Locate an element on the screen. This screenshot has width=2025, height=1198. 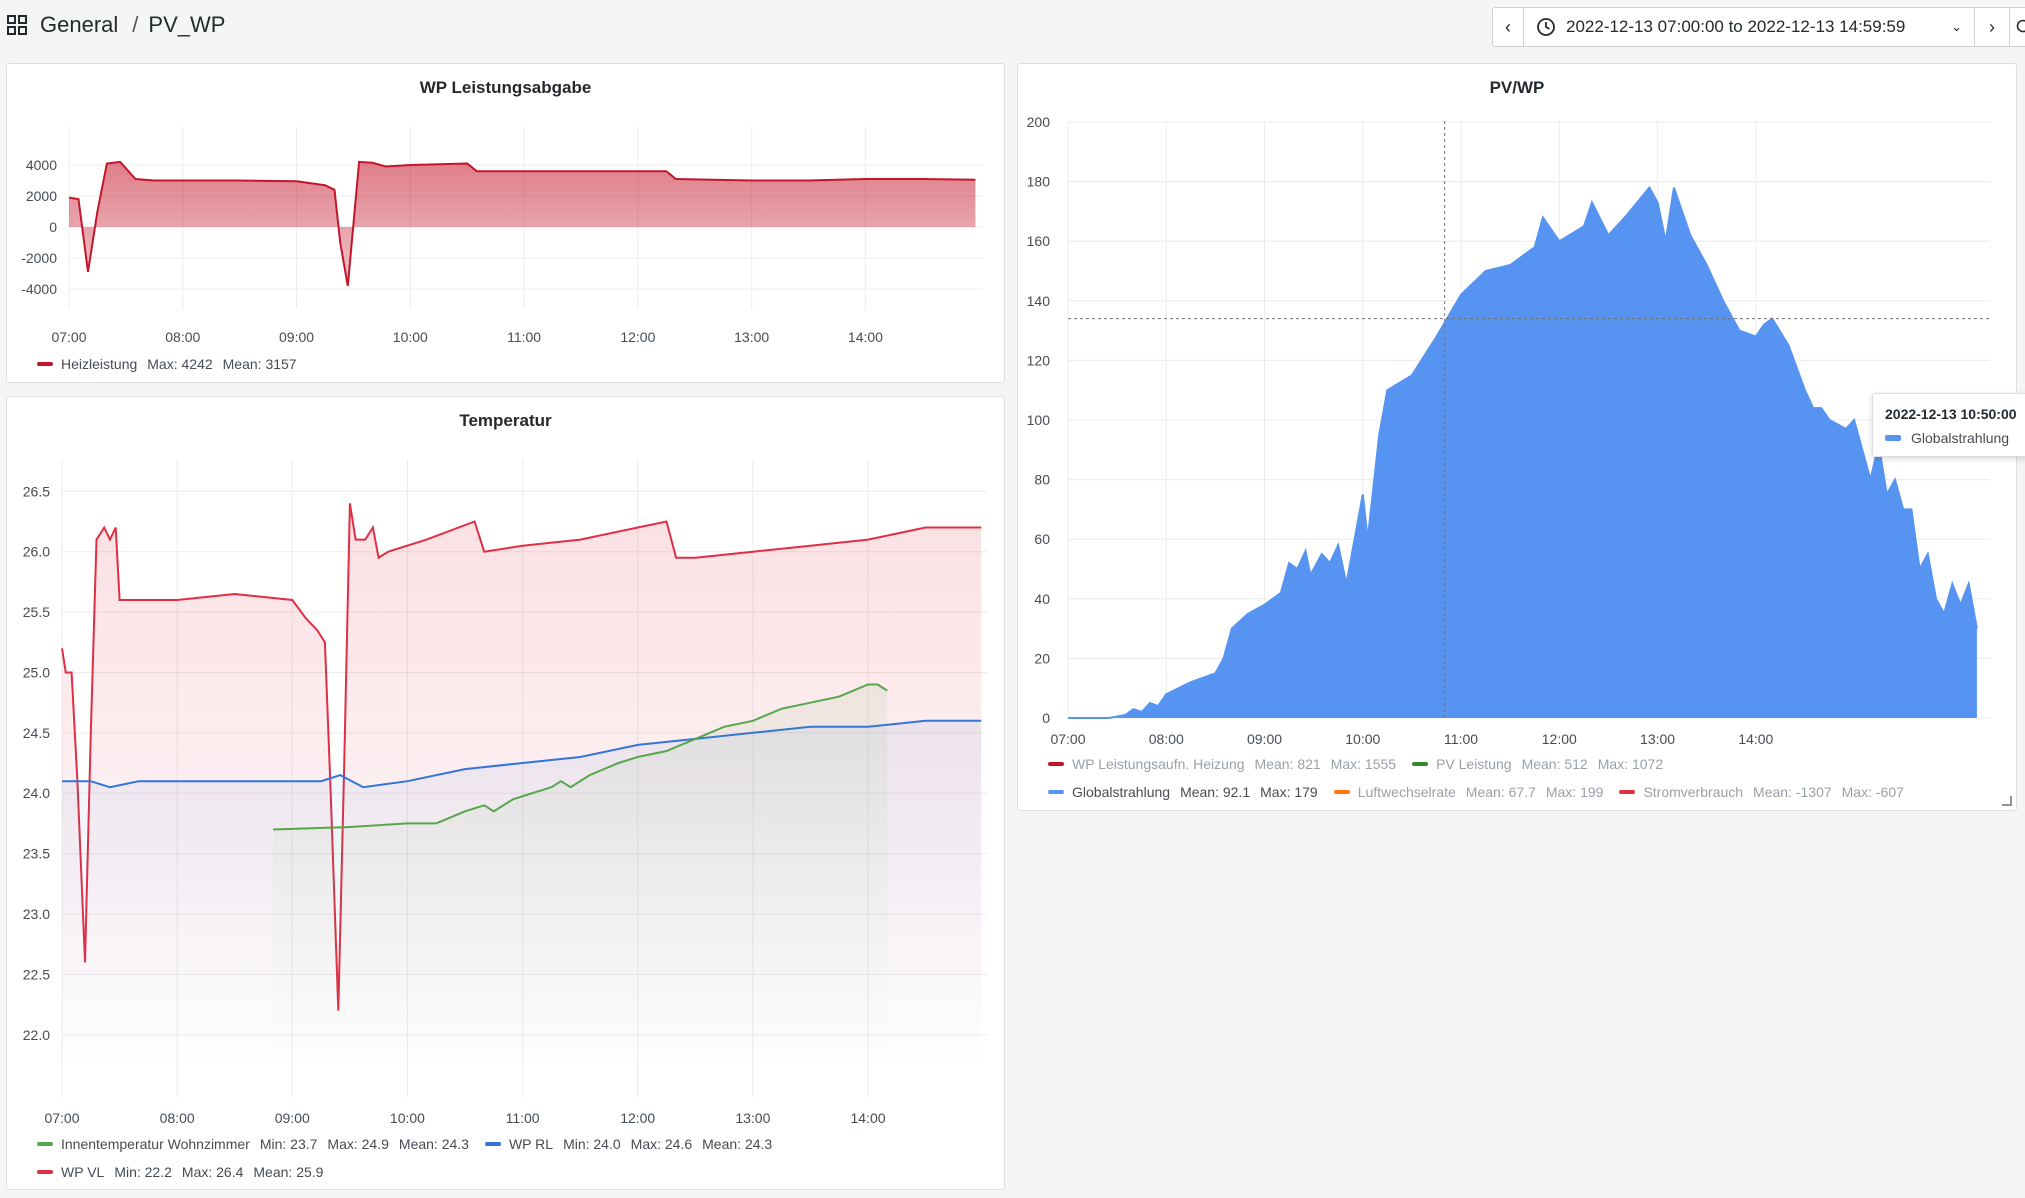
legend-stat: Max: 24.9 is located at coordinates (358, 1144).